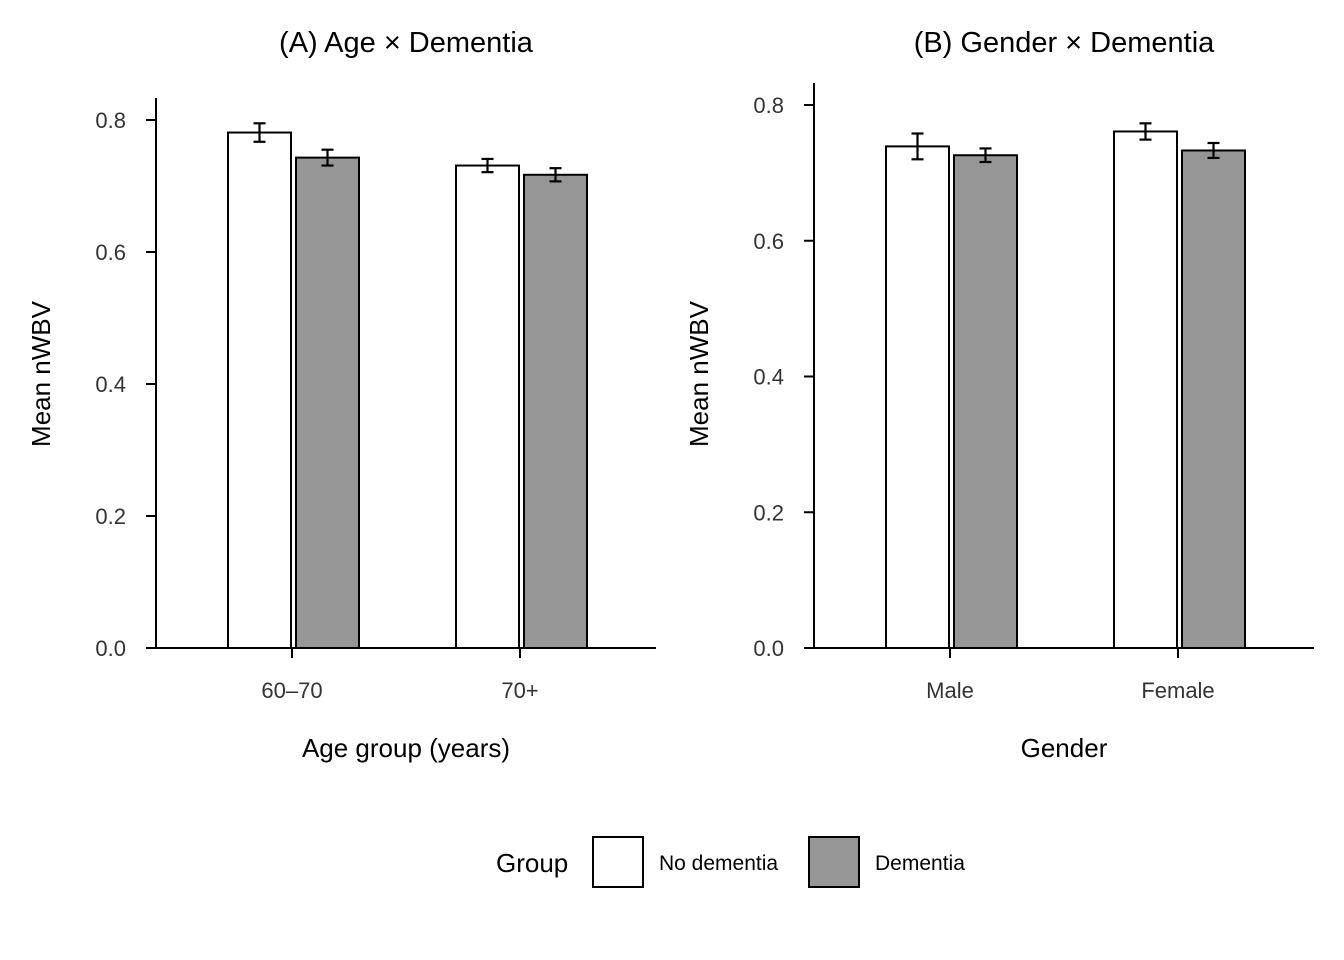 The width and height of the screenshot is (1344, 960). What do you see at coordinates (834, 862) in the screenshot?
I see `legend-swatch-dementia` at bounding box center [834, 862].